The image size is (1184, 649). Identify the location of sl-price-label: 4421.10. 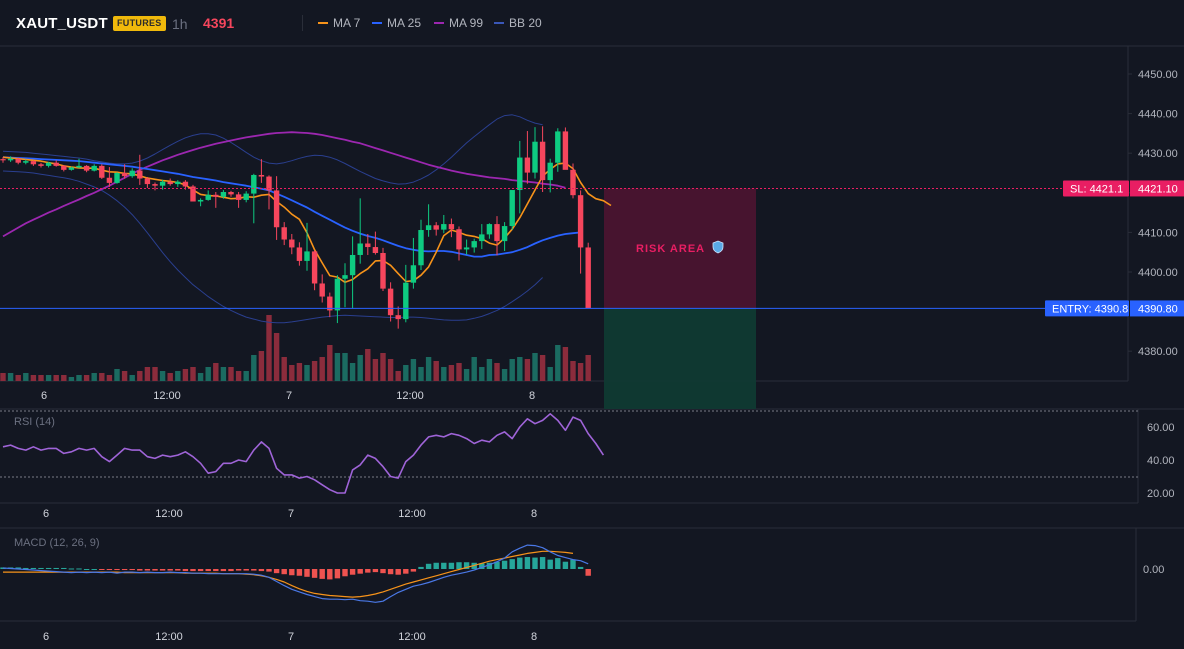
(1158, 189).